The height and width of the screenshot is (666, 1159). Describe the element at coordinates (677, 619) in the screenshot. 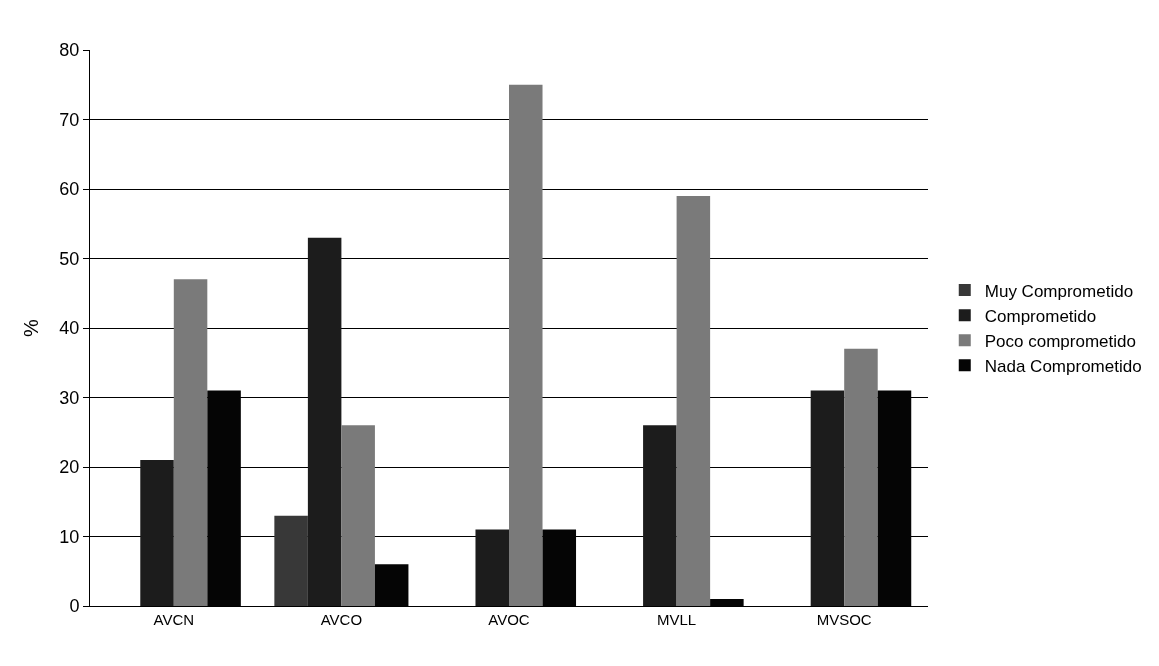

I see `x-tick-label: MVLL` at that location.